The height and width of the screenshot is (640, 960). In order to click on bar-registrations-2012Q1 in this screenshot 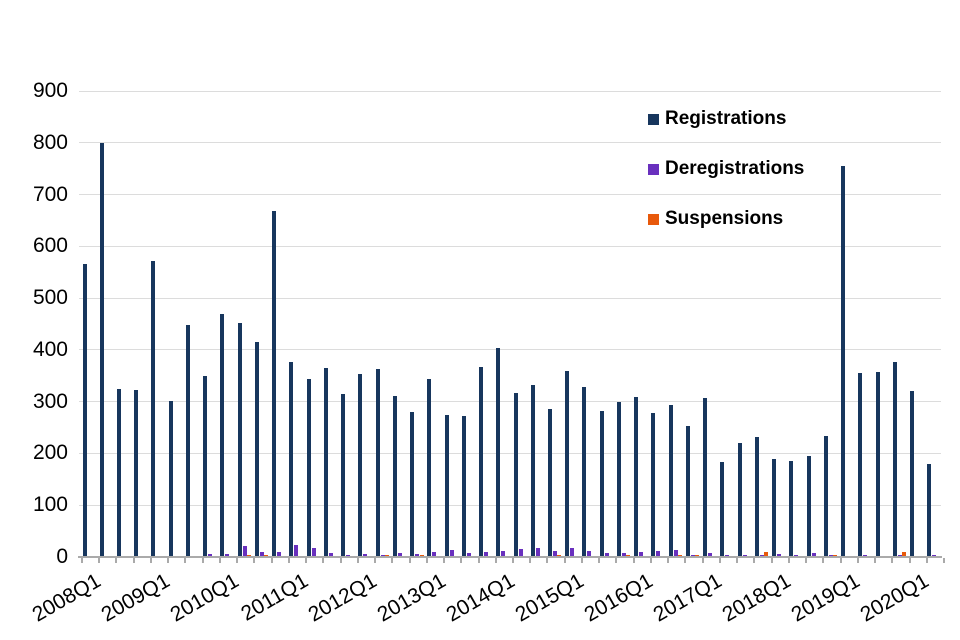, I will do `click(360, 465)`.